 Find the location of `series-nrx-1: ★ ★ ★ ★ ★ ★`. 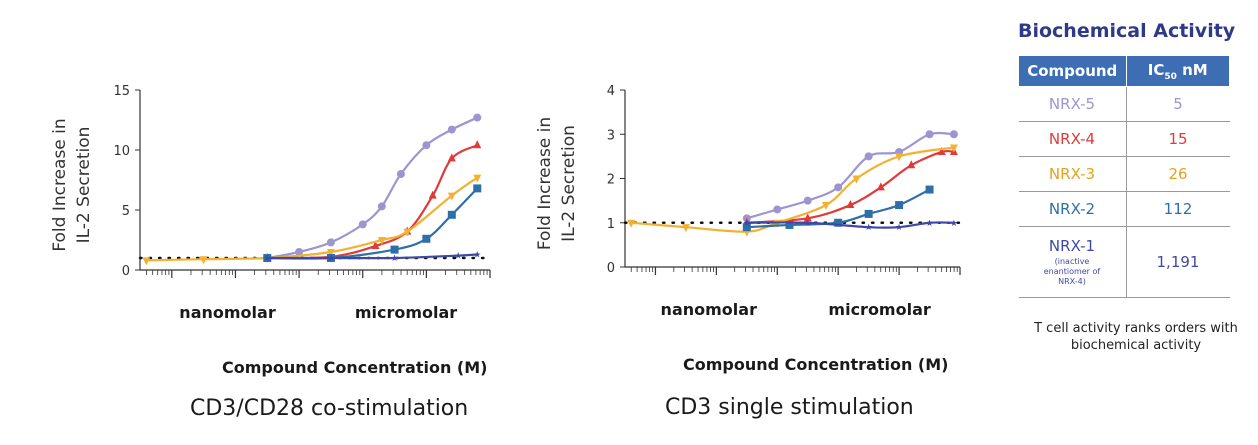

series-nrx-1: ★ ★ ★ ★ ★ ★ is located at coordinates (850, 226).